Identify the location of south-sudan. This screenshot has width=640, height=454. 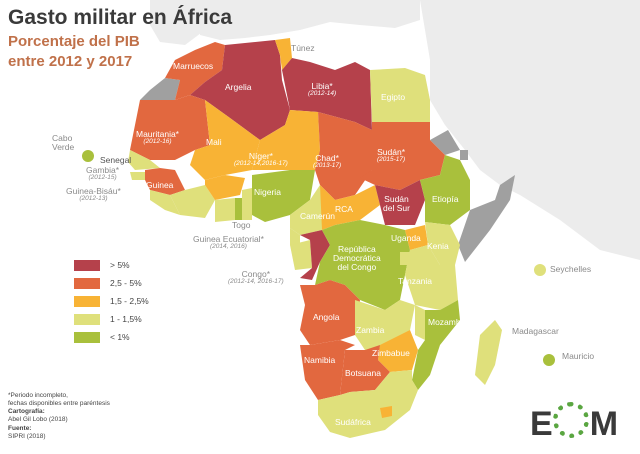
(400, 202).